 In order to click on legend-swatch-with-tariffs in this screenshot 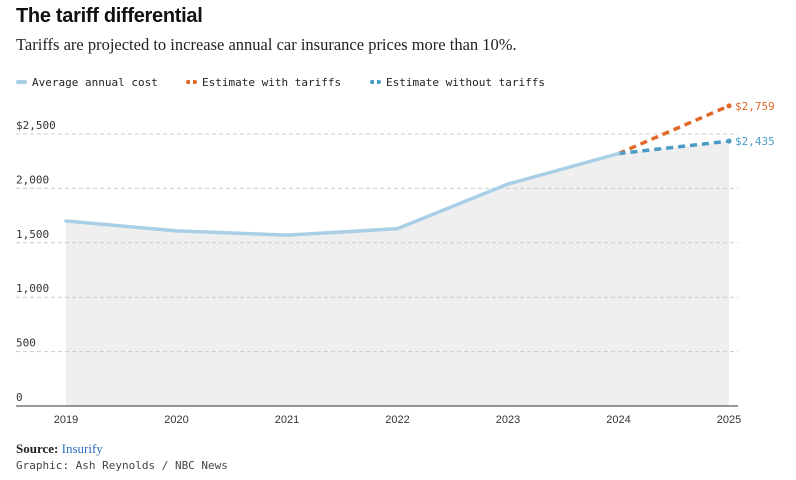, I will do `click(191, 82)`.